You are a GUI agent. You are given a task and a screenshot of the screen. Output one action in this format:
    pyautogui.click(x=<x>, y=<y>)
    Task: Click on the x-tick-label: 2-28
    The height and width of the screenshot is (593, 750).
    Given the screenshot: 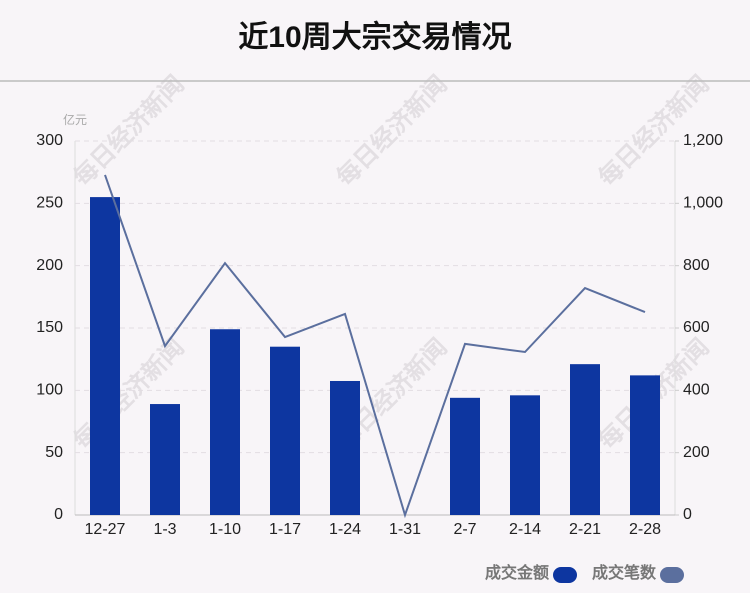 What is the action you would take?
    pyautogui.click(x=645, y=529)
    